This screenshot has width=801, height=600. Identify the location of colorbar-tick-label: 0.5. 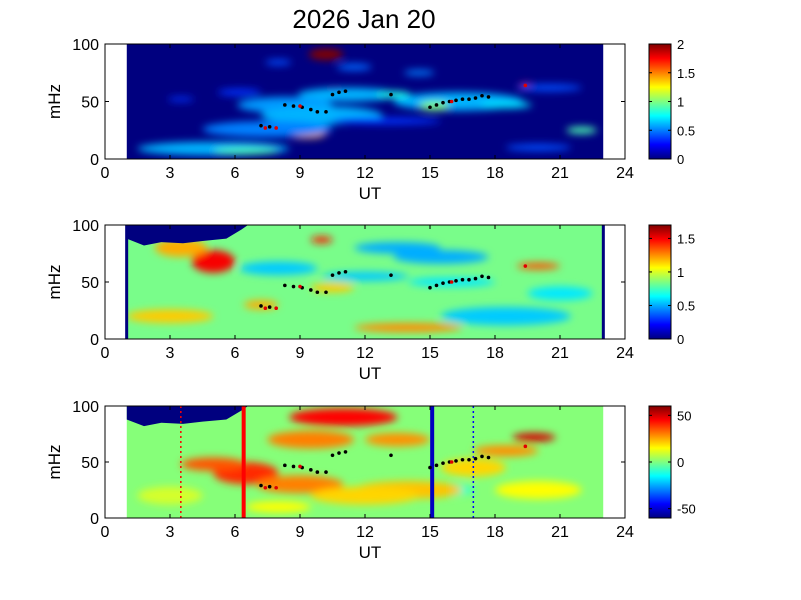
(686, 130).